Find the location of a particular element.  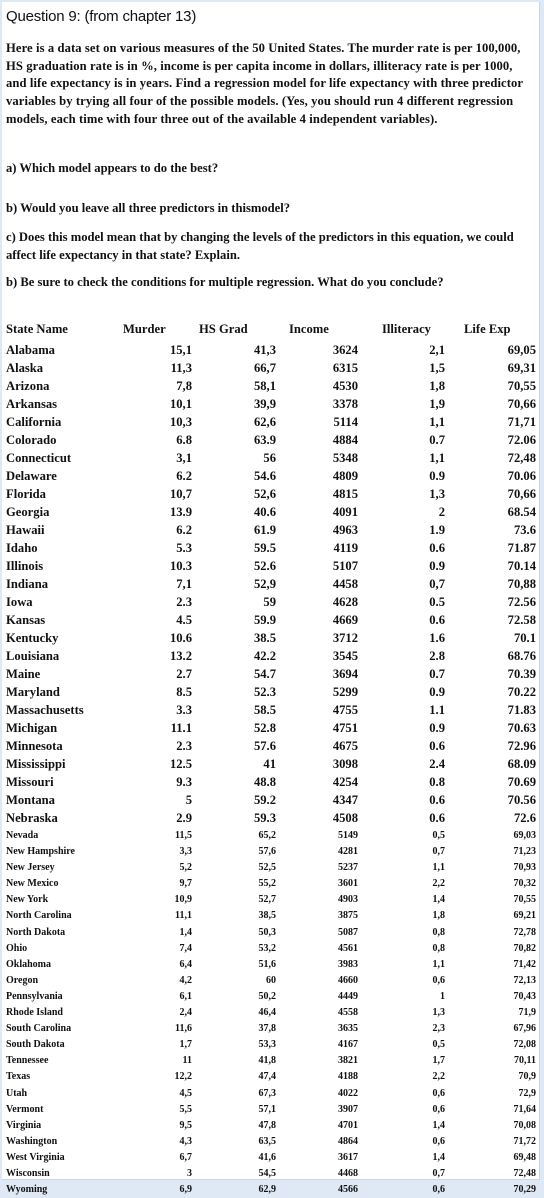

cell-state-name: New Jersey is located at coordinates (30, 868).